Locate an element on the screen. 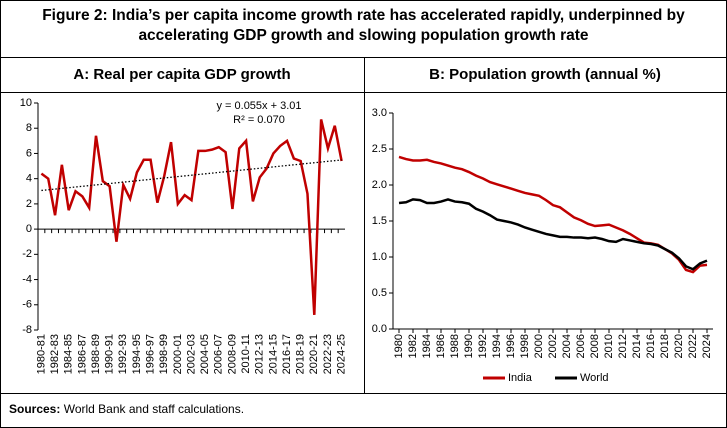 Image resolution: width=727 pixels, height=428 pixels. x-tick-label: 1998 is located at coordinates (525, 346).